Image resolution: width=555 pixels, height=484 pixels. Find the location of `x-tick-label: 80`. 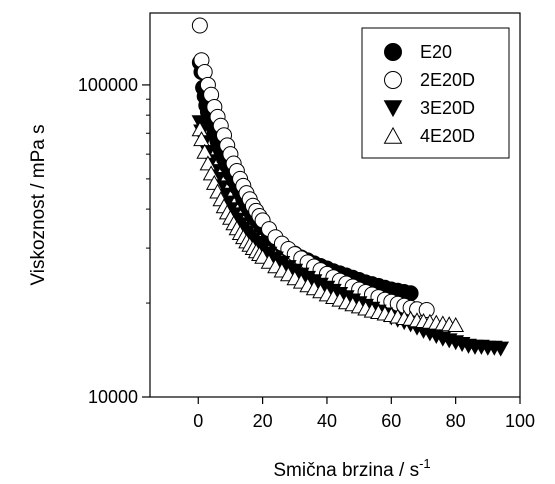

x-tick-label: 80 is located at coordinates (456, 421).